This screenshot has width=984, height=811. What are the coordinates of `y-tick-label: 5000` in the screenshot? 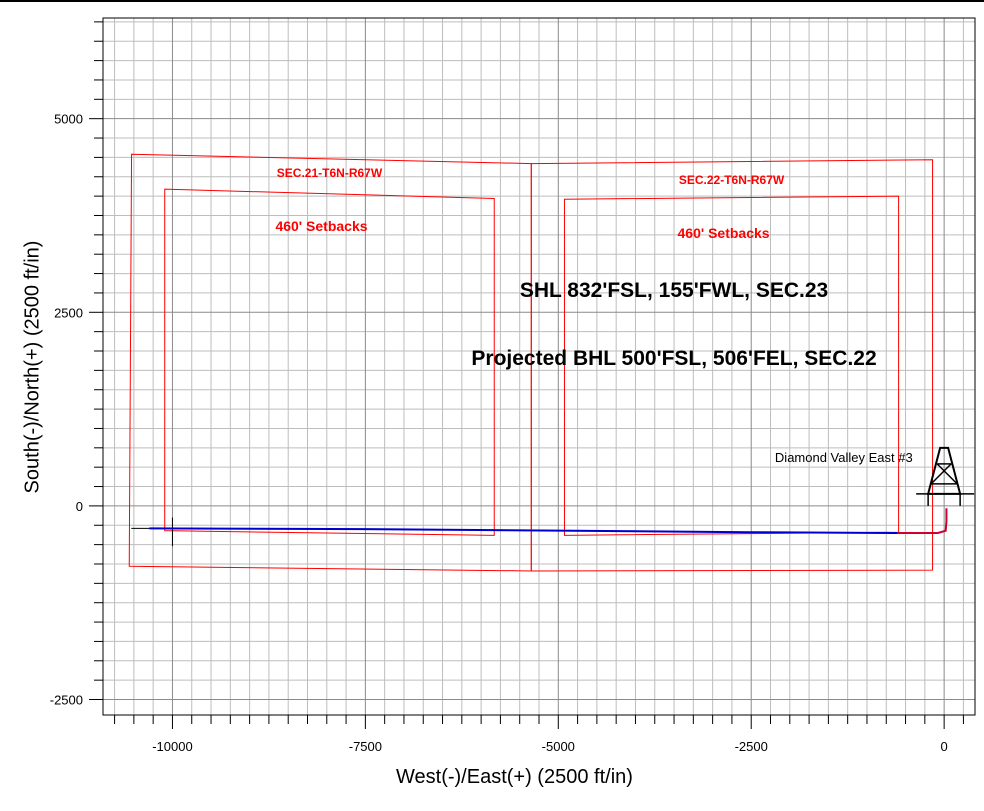 It's located at (68, 119).